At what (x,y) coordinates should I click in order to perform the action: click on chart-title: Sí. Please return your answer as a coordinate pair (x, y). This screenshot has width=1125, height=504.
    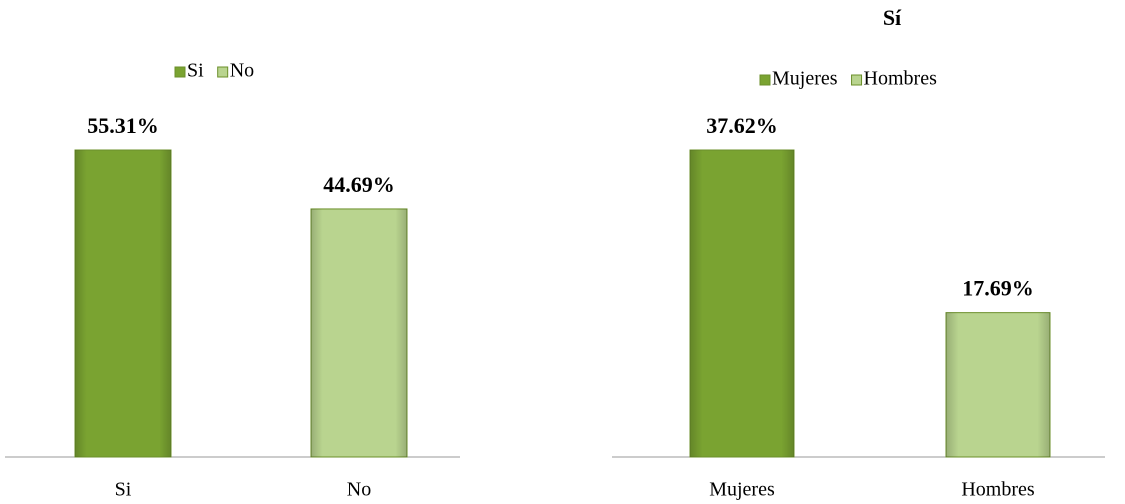
    Looking at the image, I should click on (892, 17).